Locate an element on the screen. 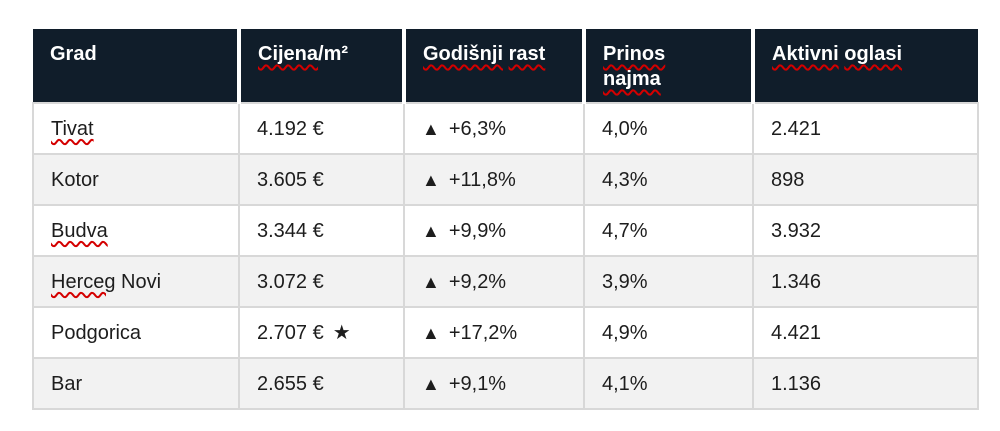 The width and height of the screenshot is (1000, 431). cell-oglasi: 3.932 is located at coordinates (865, 230).